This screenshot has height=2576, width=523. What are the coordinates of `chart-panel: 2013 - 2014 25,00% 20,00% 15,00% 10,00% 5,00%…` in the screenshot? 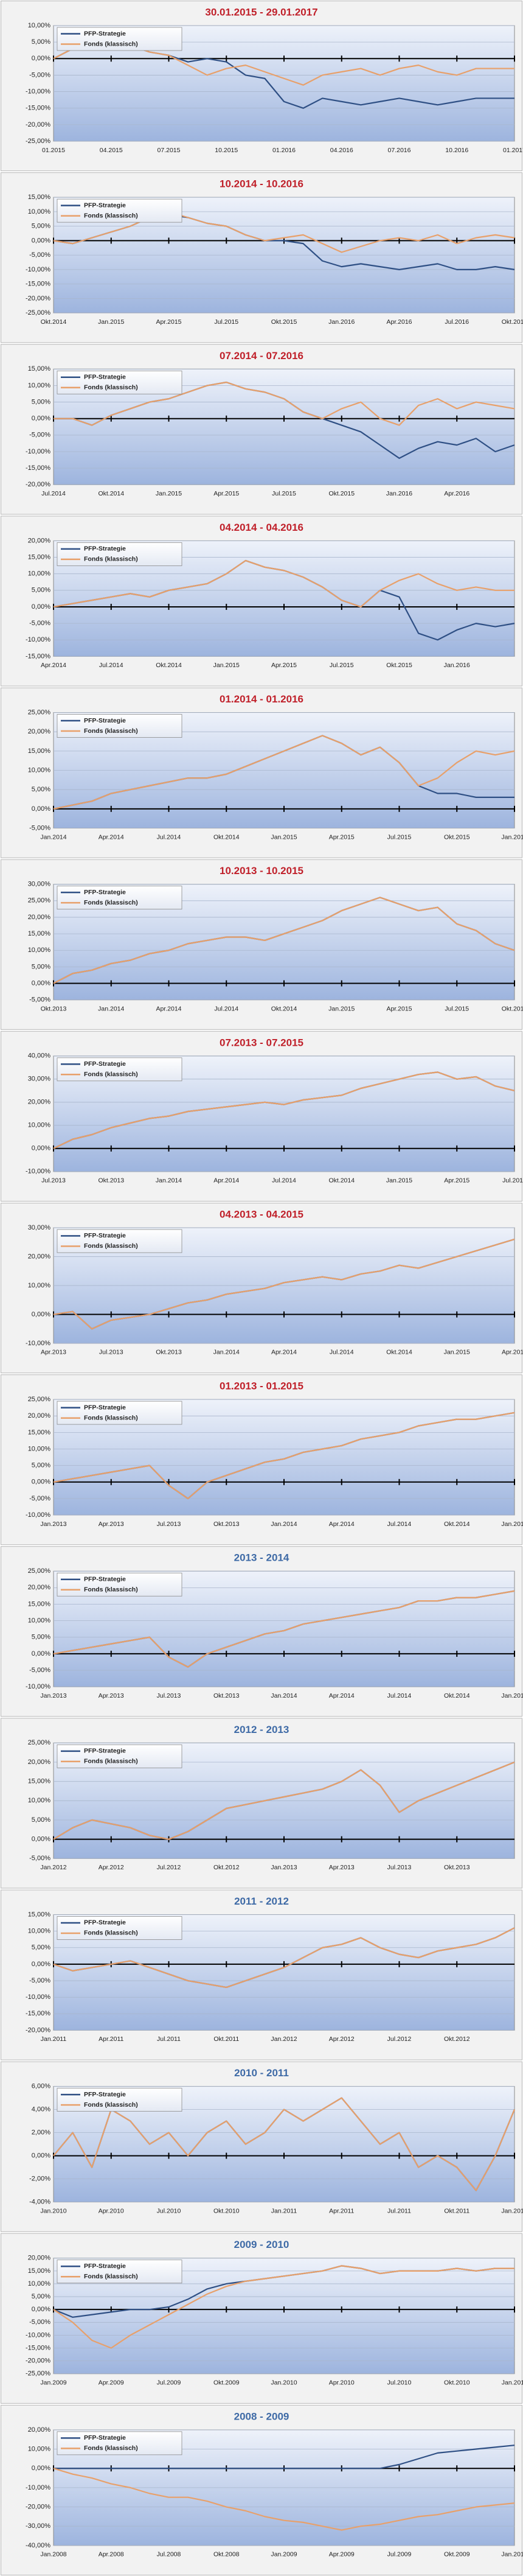 It's located at (262, 1631).